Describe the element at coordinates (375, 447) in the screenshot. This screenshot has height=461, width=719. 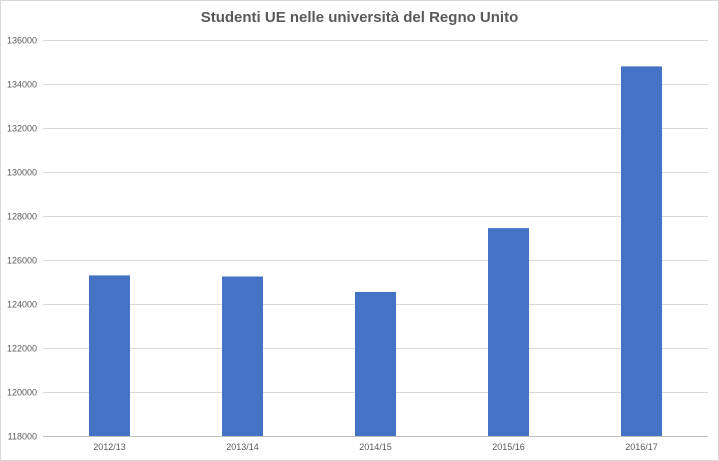
I see `x-tick-label: 2014/15` at that location.